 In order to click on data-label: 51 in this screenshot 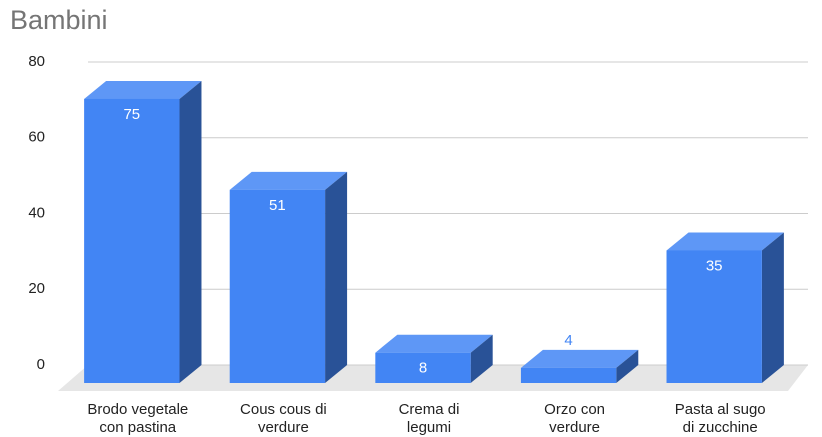, I will do `click(277, 205)`.